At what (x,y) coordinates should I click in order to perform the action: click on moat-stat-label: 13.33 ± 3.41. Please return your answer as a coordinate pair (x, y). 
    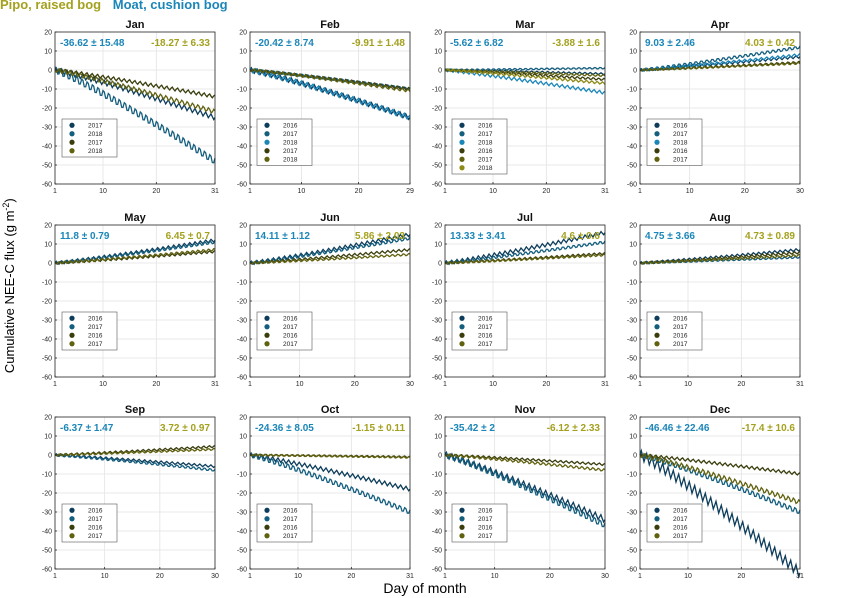
    Looking at the image, I should click on (478, 236).